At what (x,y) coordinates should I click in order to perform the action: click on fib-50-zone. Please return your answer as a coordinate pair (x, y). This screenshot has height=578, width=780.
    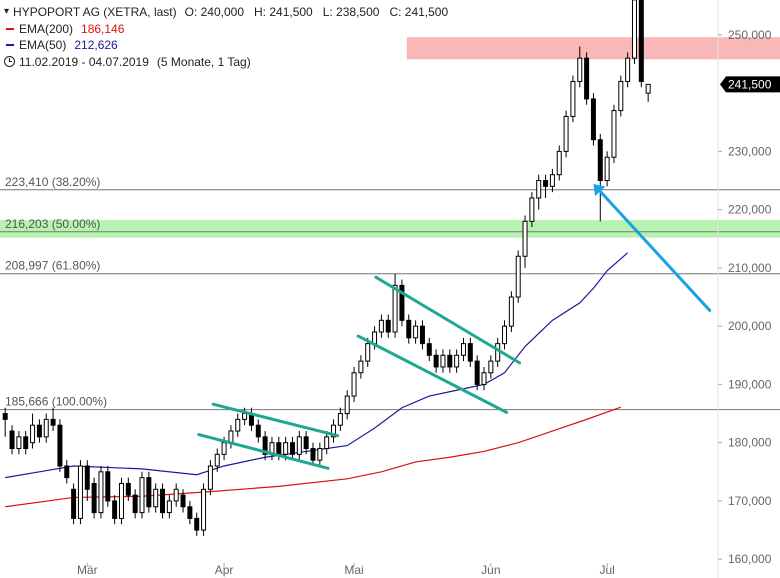
    Looking at the image, I should click on (390, 229).